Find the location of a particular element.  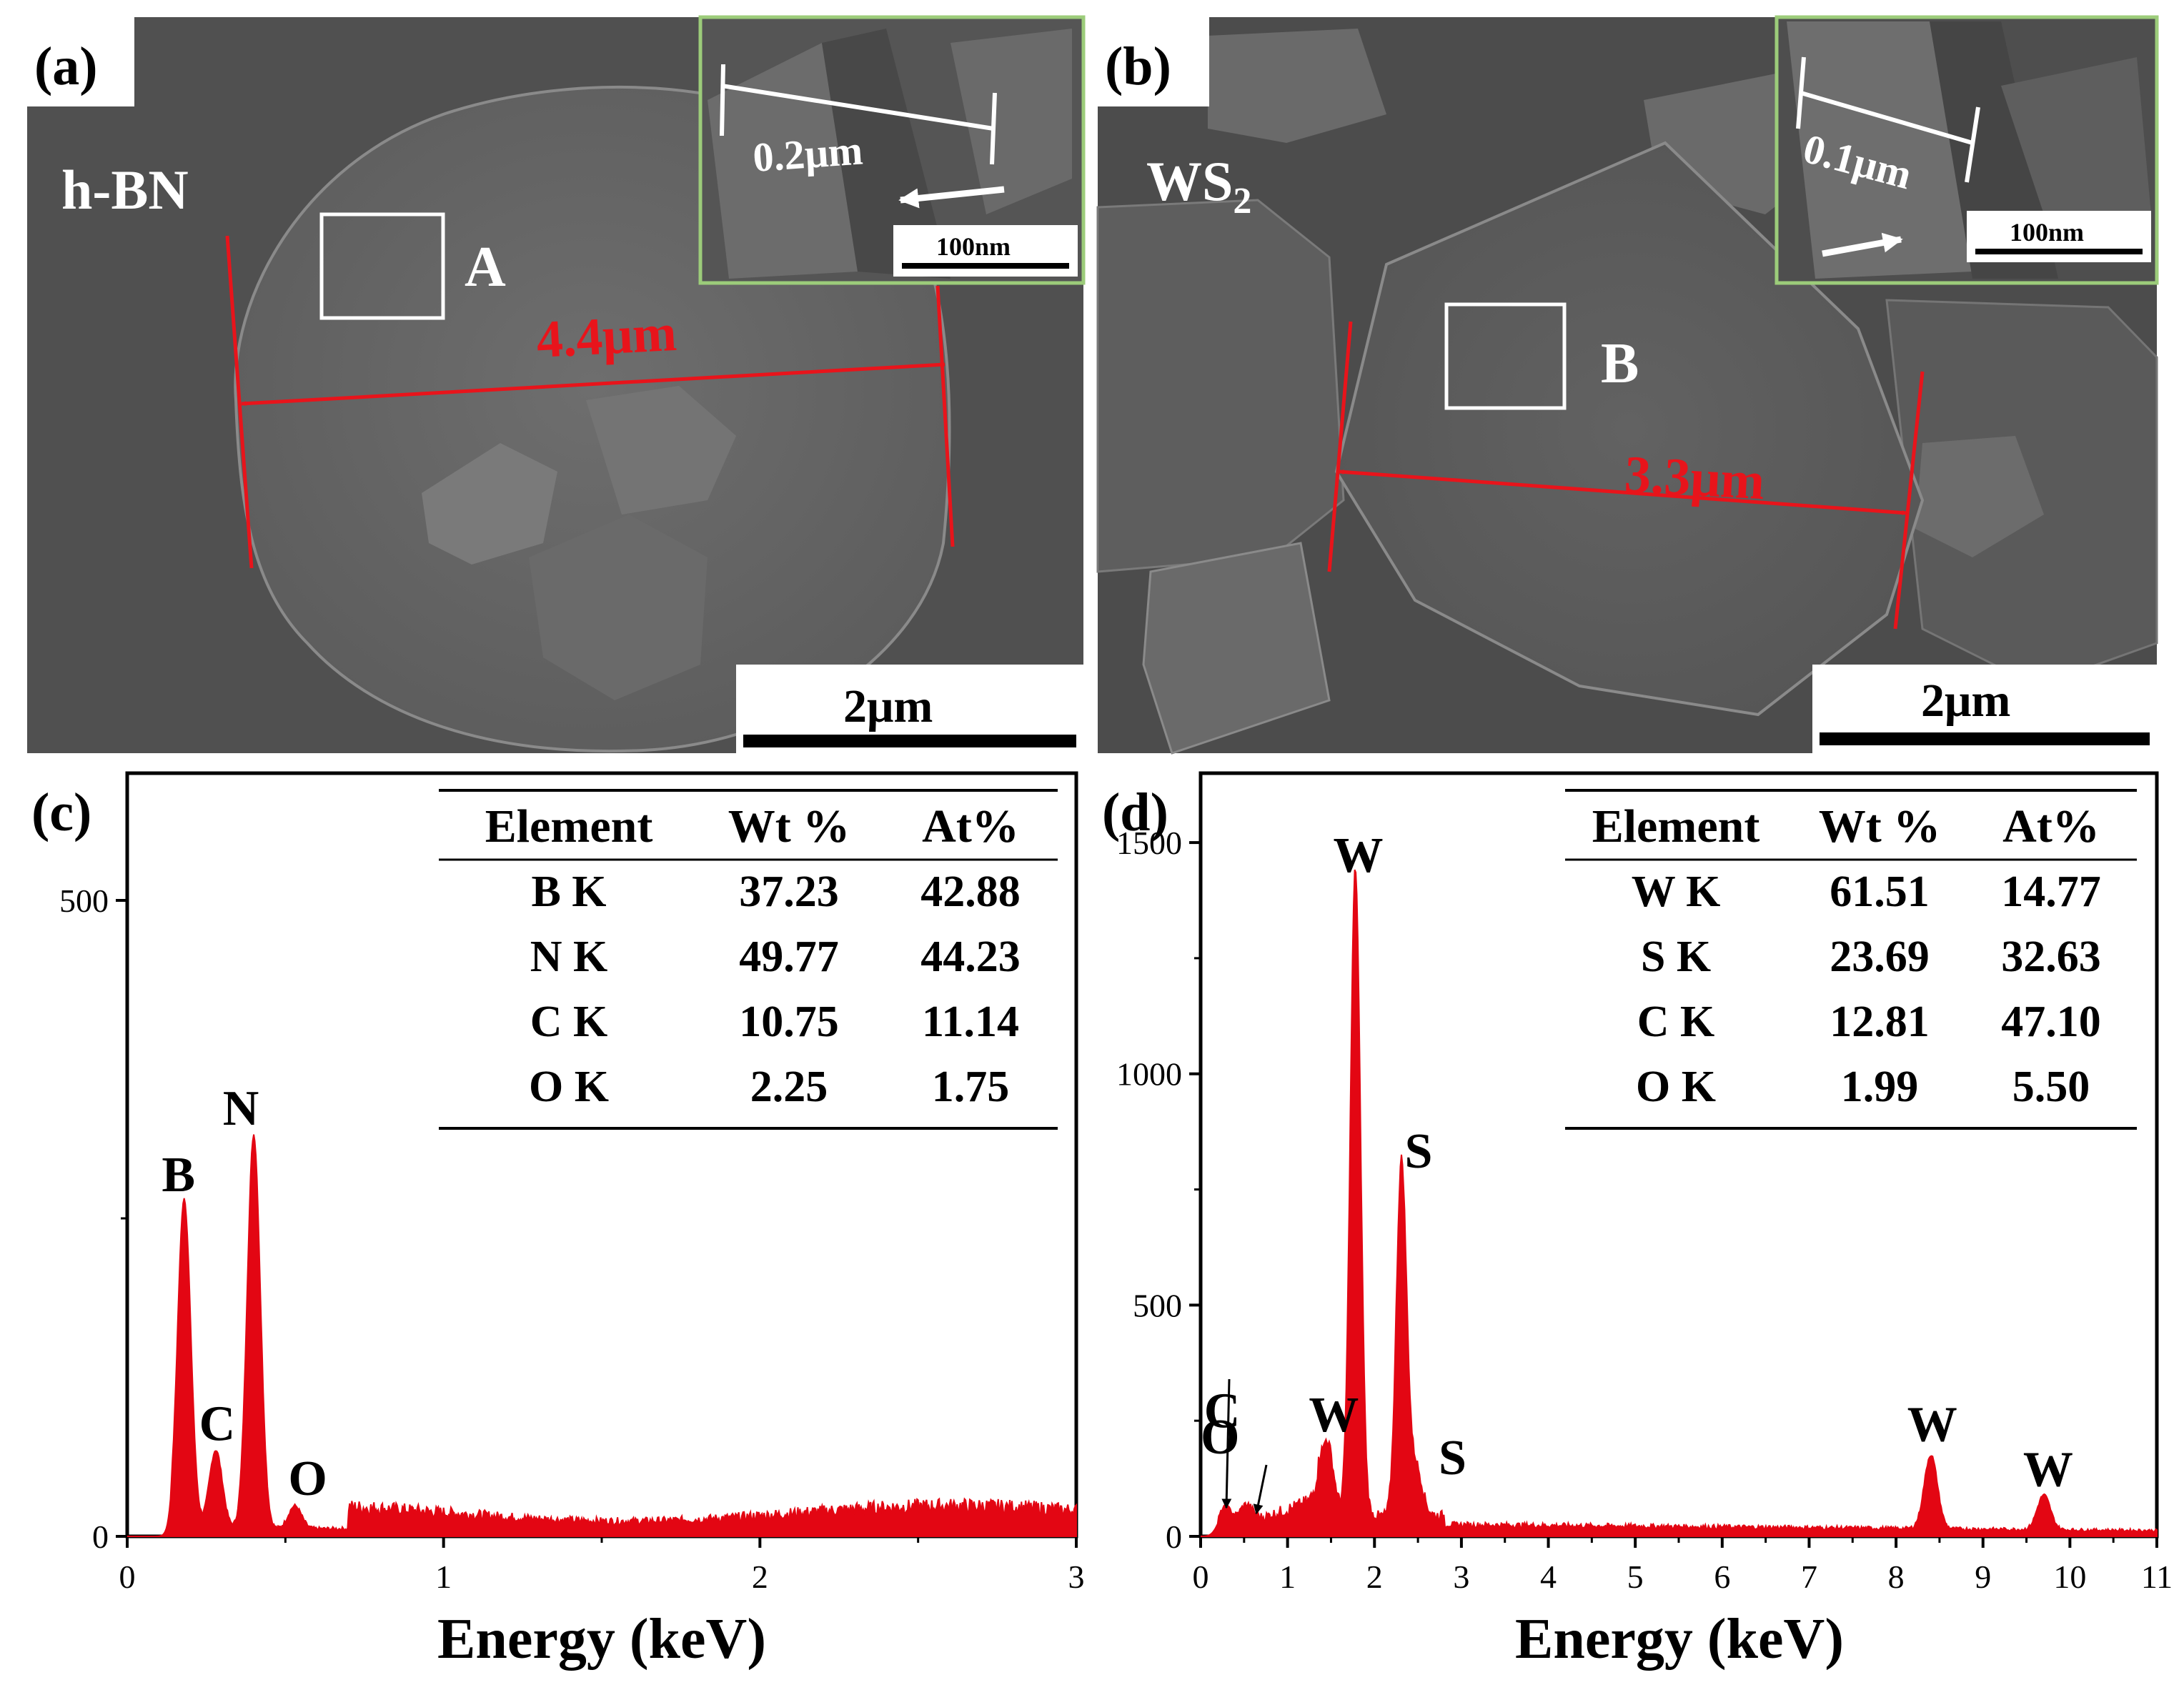

scale-bar-a is located at coordinates (909, 741).